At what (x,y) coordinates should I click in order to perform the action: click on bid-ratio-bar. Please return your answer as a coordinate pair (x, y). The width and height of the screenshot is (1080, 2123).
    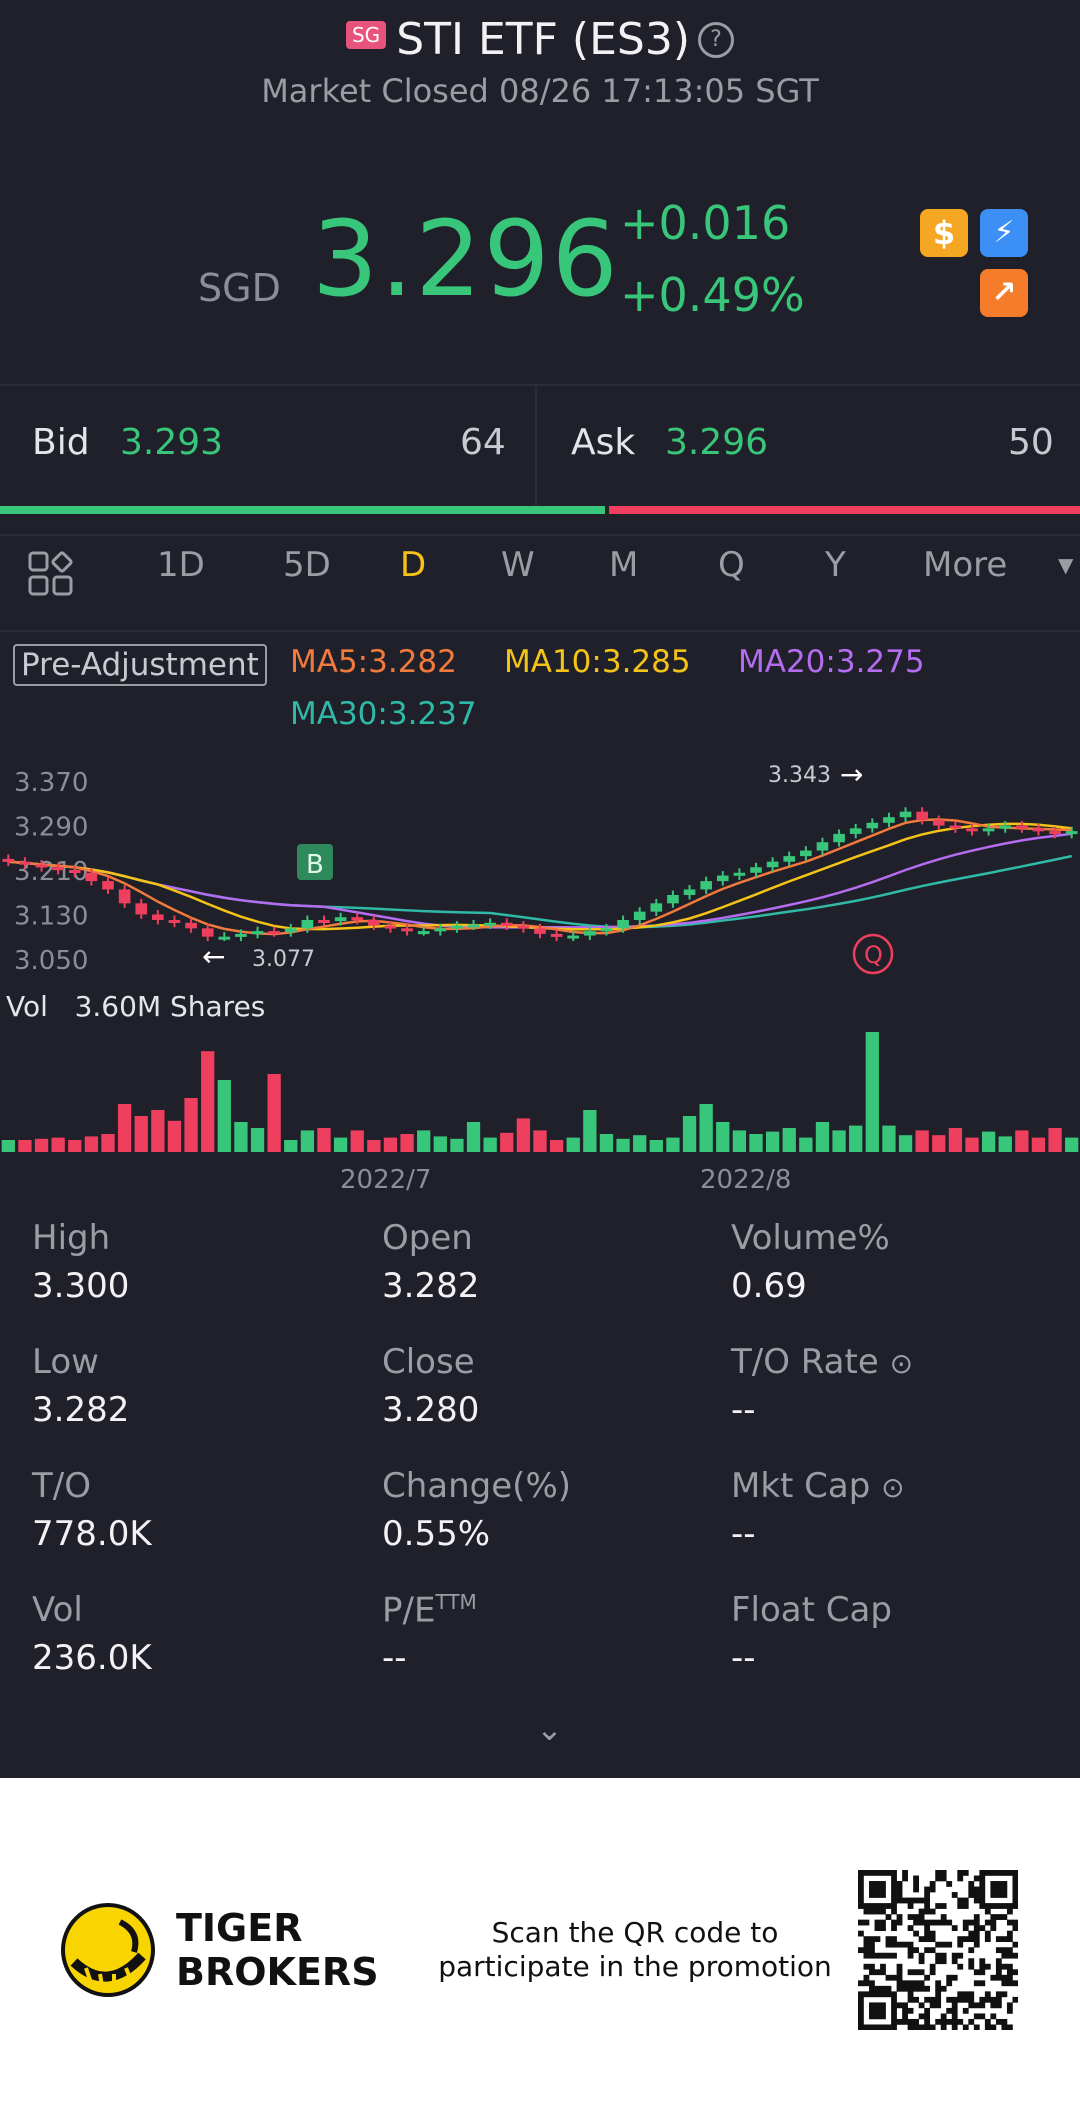
    Looking at the image, I should click on (302, 510).